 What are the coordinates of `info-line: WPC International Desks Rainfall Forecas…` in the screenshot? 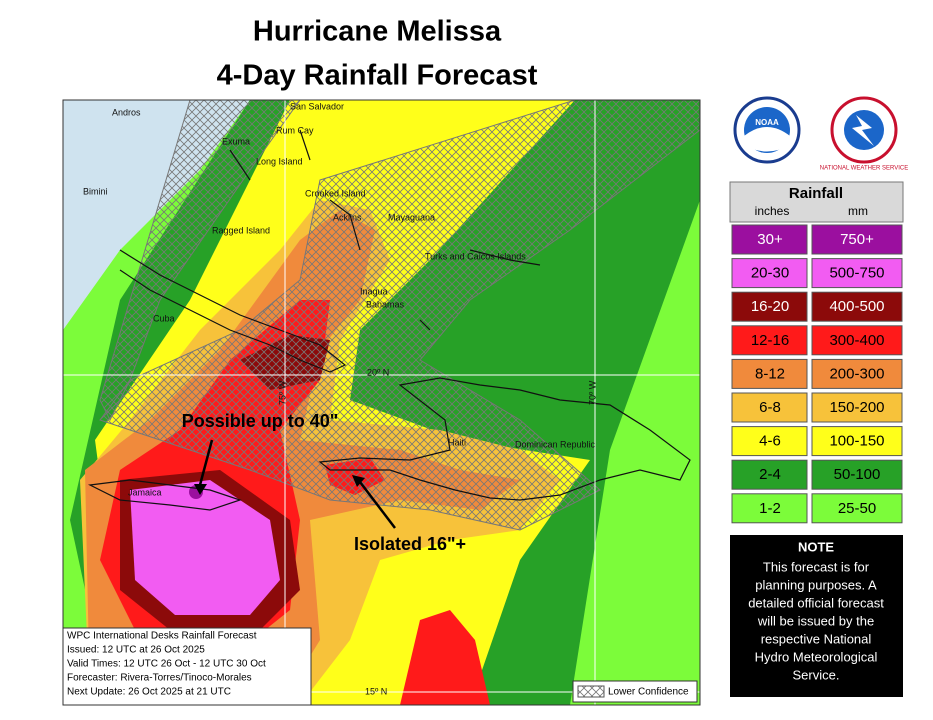 It's located at (162, 636).